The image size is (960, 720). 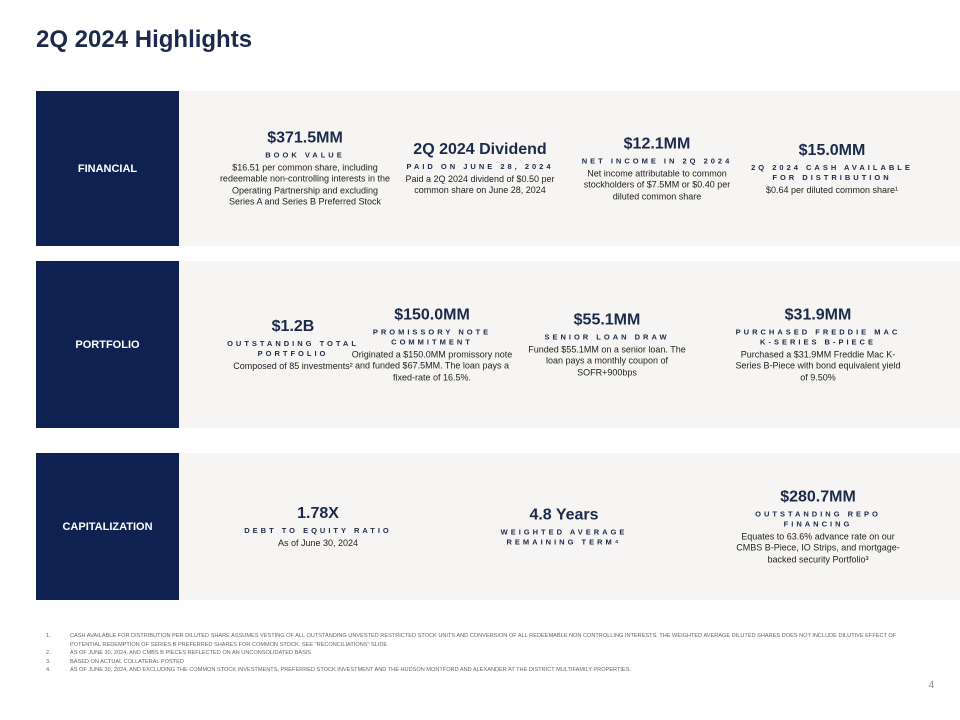 What do you see at coordinates (293, 326) in the screenshot?
I see `highlight-value: $1.2B` at bounding box center [293, 326].